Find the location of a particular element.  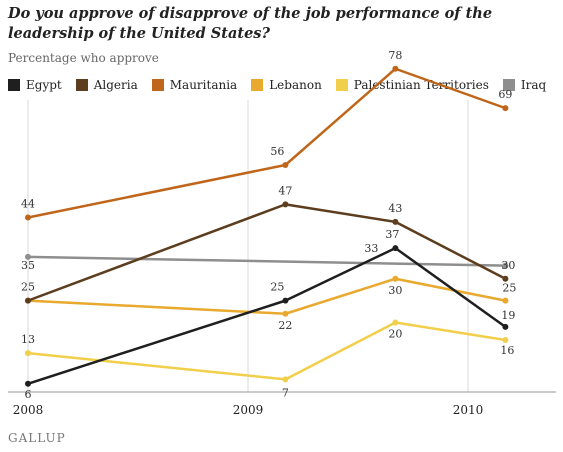

data-label-algeria: 43 is located at coordinates (395, 208).